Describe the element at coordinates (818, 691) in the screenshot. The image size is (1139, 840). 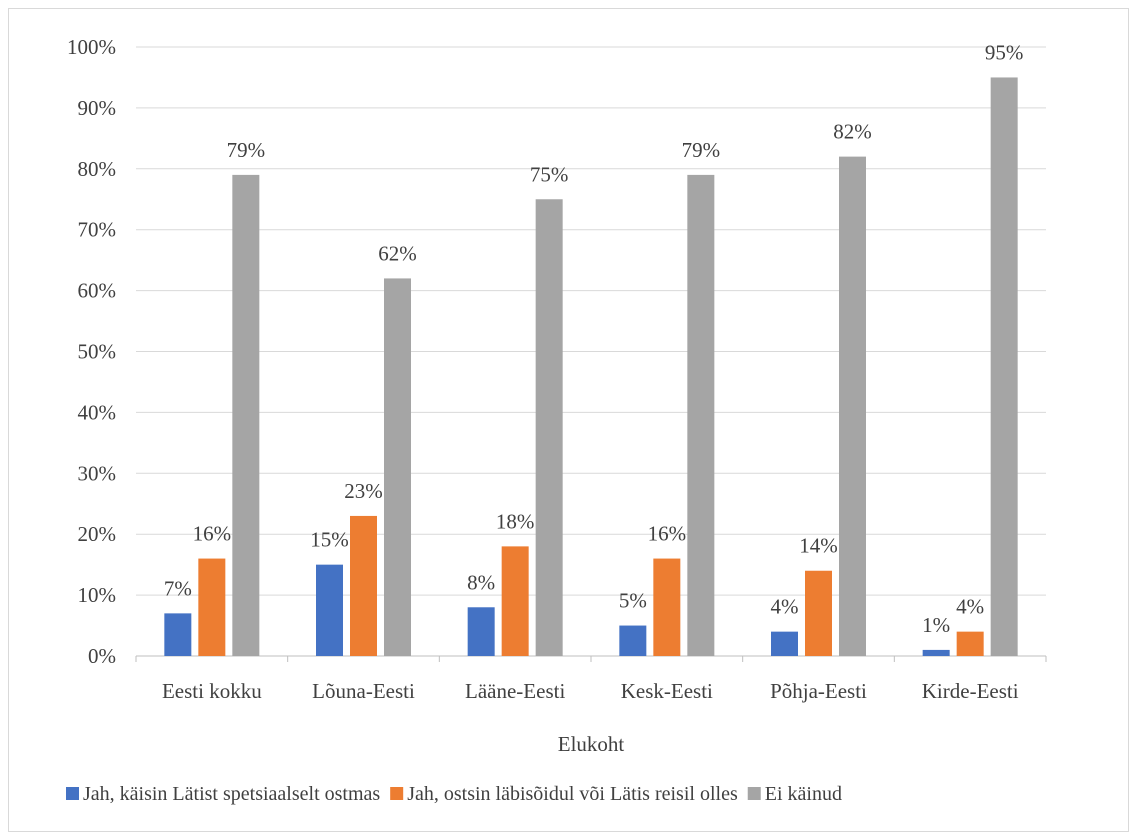
I see `category-label: Põhja-Eesti` at that location.